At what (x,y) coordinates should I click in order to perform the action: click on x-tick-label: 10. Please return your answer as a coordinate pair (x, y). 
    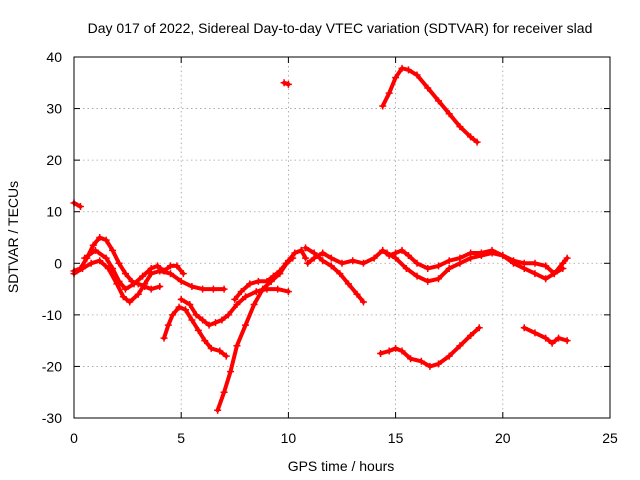
    Looking at the image, I should click on (289, 438).